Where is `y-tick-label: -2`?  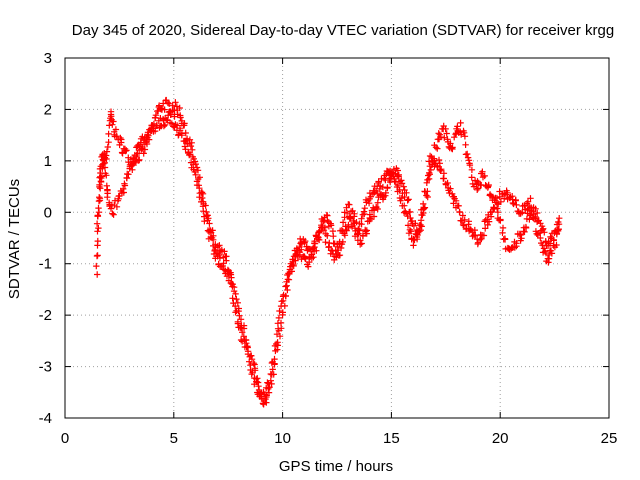
y-tick-label: -2 is located at coordinates (45, 315).